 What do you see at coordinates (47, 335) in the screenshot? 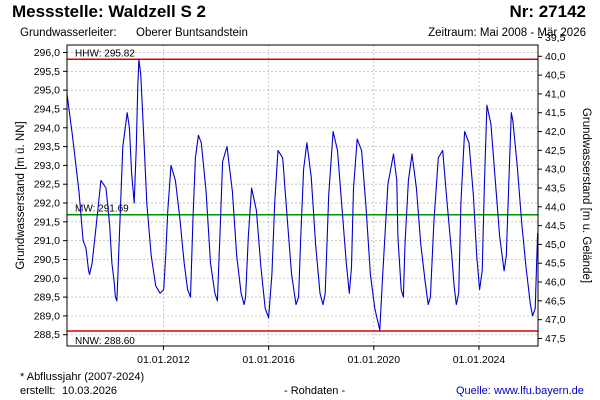
I see `y-tick-label-left: 288,5` at bounding box center [47, 335].